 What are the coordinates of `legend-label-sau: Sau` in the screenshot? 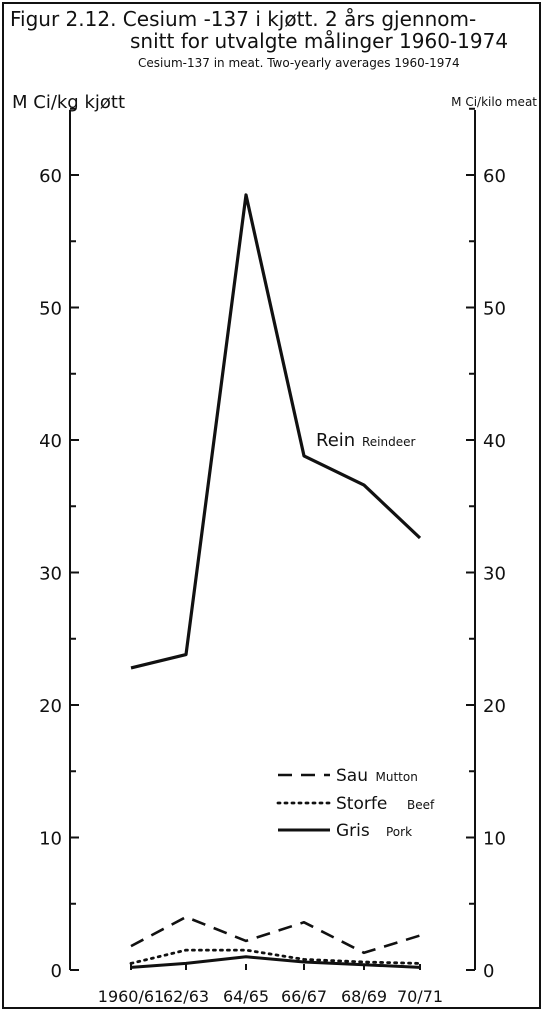 It's located at (352, 776).